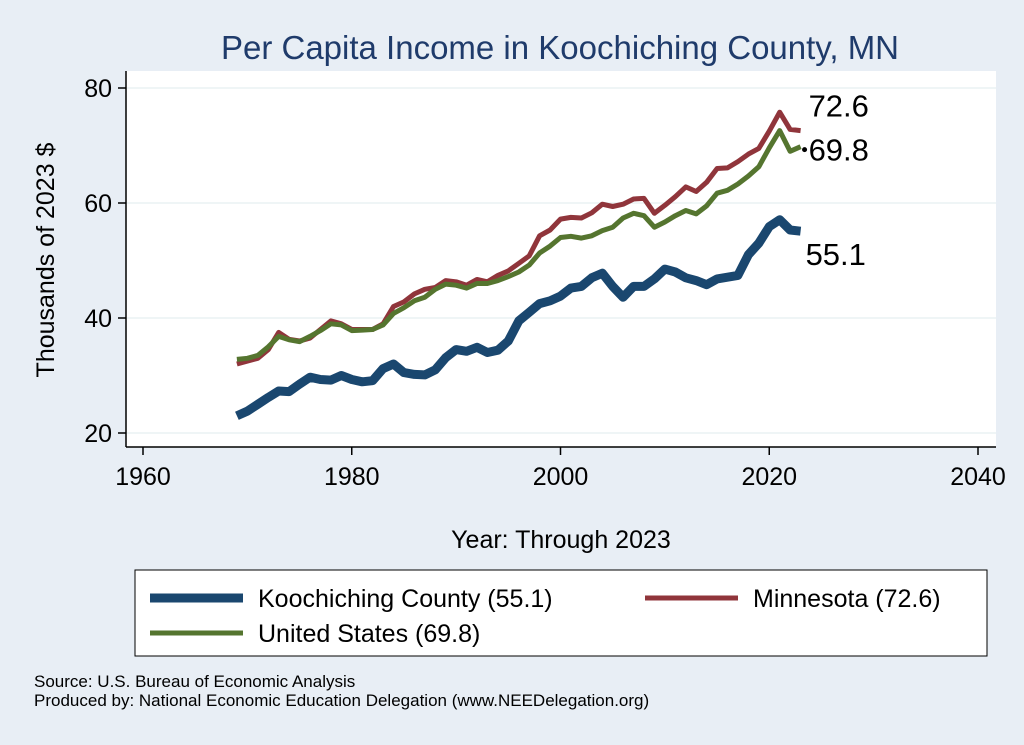 Image resolution: width=1024 pixels, height=745 pixels. What do you see at coordinates (405, 599) in the screenshot?
I see `legend-label-0: Koochiching County (55.1)` at bounding box center [405, 599].